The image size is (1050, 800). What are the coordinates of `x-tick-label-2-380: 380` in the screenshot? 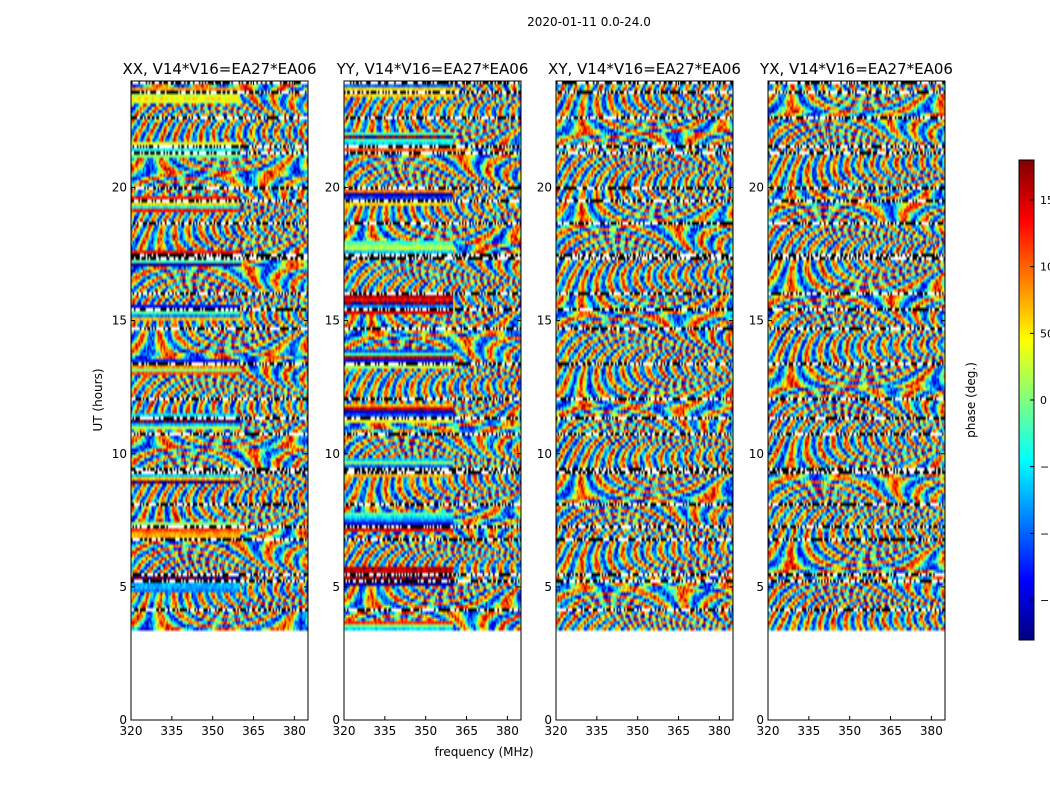 It's located at (507, 731).